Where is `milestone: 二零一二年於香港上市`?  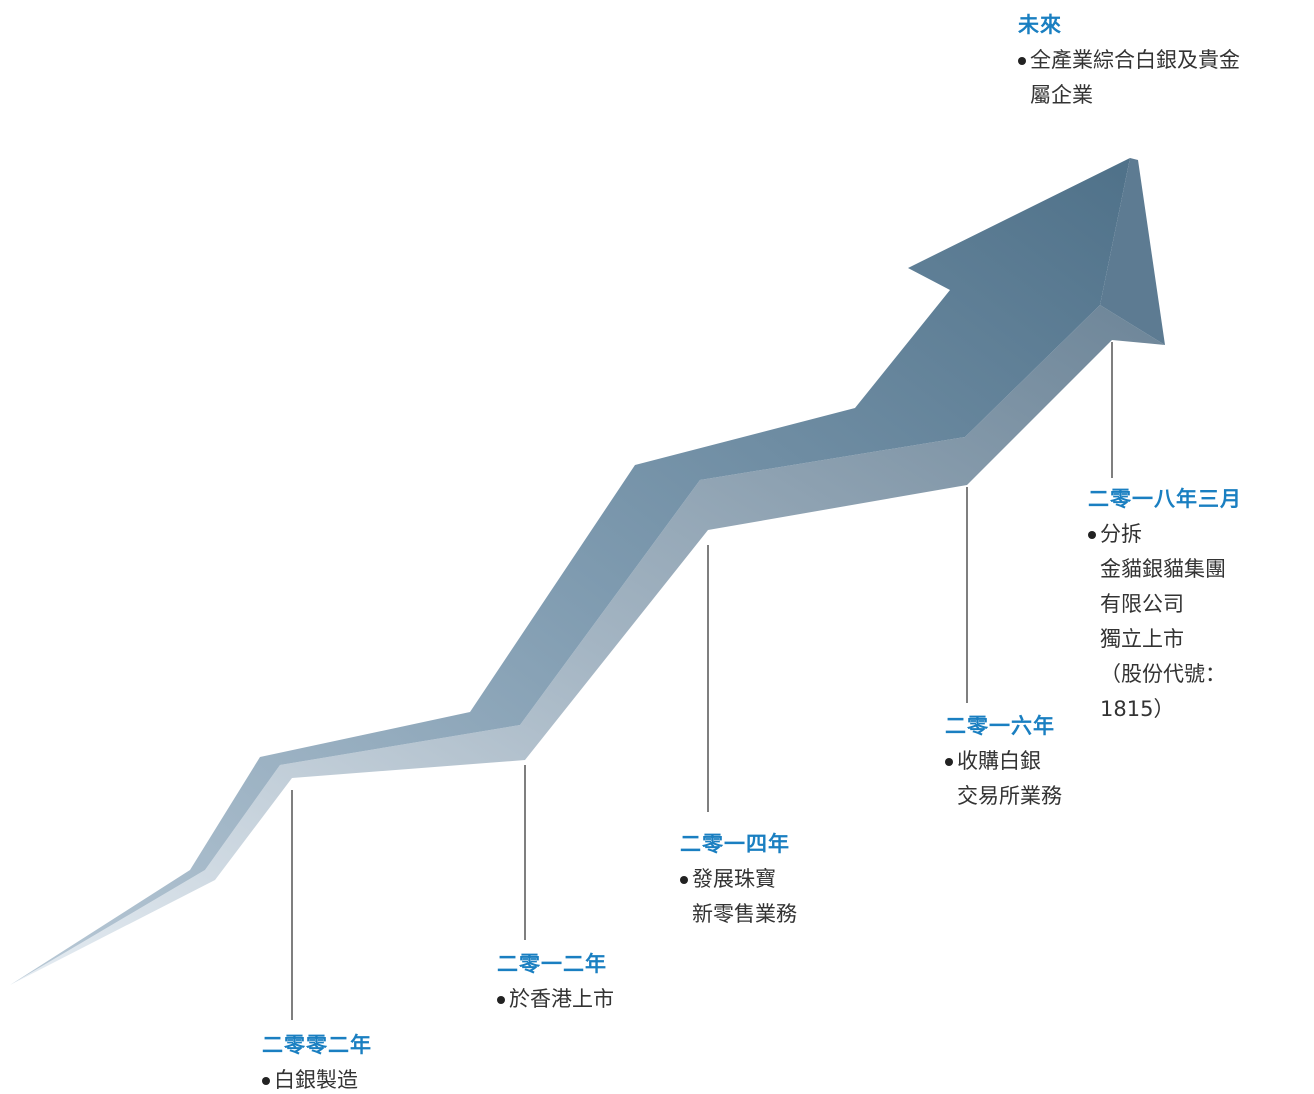 milestone: 二零一二年於香港上市 is located at coordinates (555, 982).